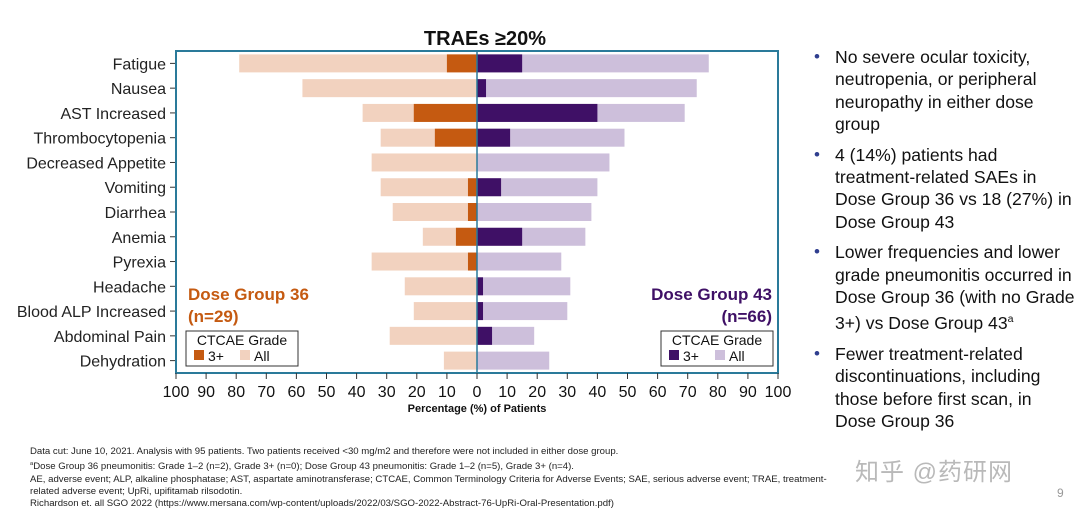 The width and height of the screenshot is (1080, 511). Describe the element at coordinates (139, 263) in the screenshot. I see `y-tick-label: Pyrexia` at that location.